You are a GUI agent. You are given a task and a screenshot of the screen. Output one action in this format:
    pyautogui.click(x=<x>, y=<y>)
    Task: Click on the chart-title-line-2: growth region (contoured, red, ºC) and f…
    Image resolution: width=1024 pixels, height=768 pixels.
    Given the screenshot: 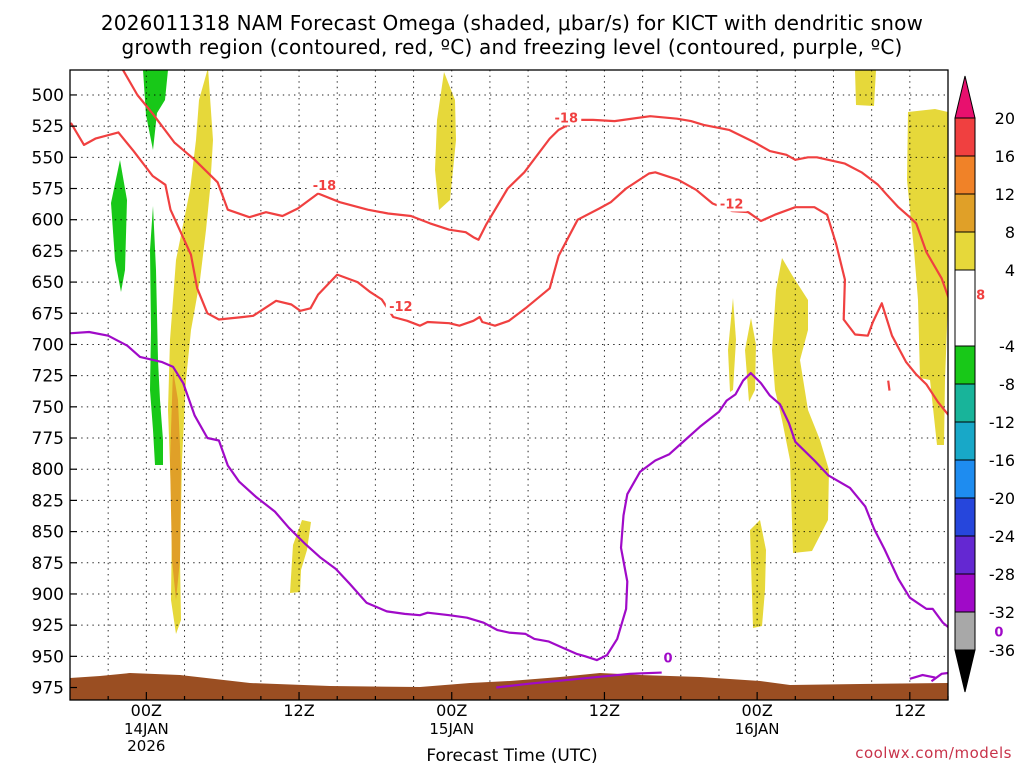 What is the action you would take?
    pyautogui.click(x=512, y=47)
    